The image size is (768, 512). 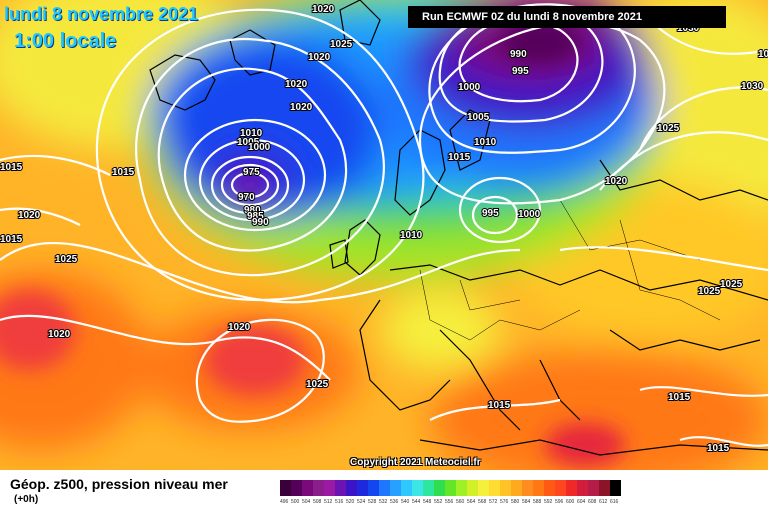 I want to click on color-scale-label: 604, so click(x=581, y=502).